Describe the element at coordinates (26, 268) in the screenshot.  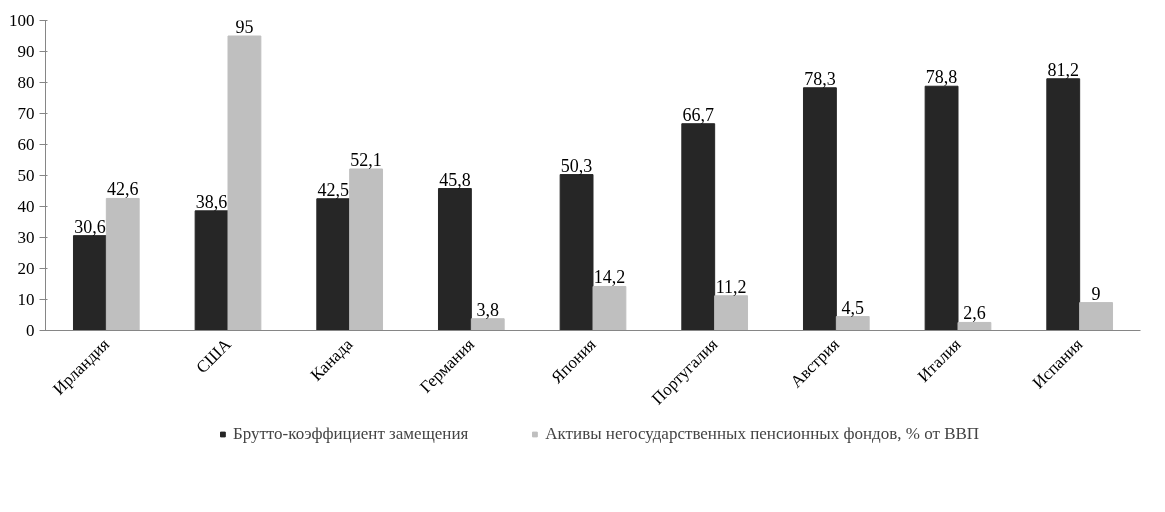
I see `y-tick-label: 20` at that location.